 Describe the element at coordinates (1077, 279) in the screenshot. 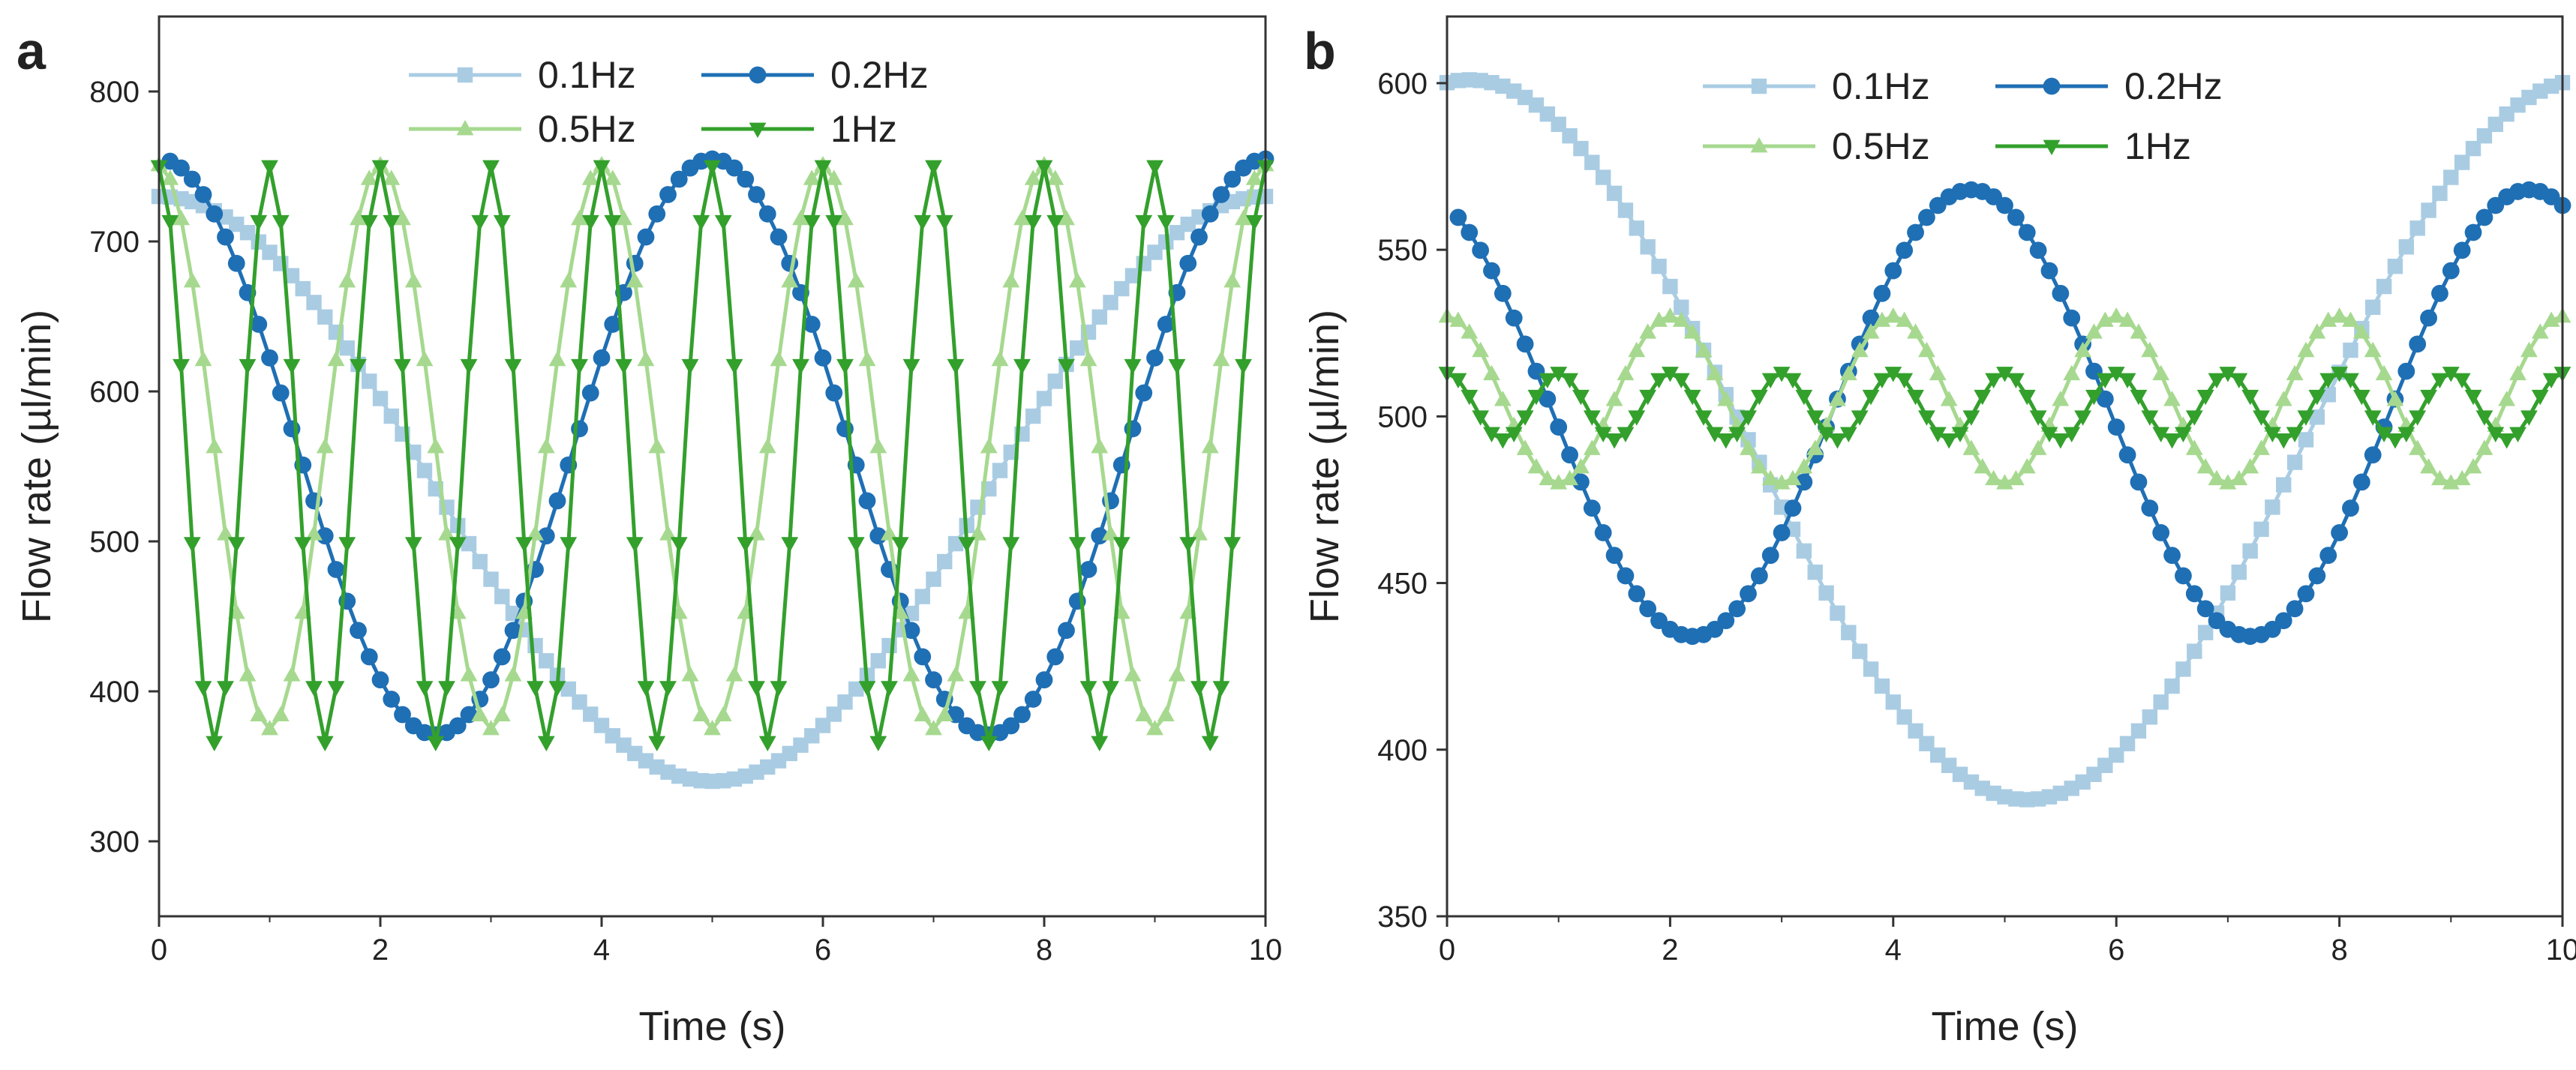

I see `data-point-0.5Hz-83` at that location.